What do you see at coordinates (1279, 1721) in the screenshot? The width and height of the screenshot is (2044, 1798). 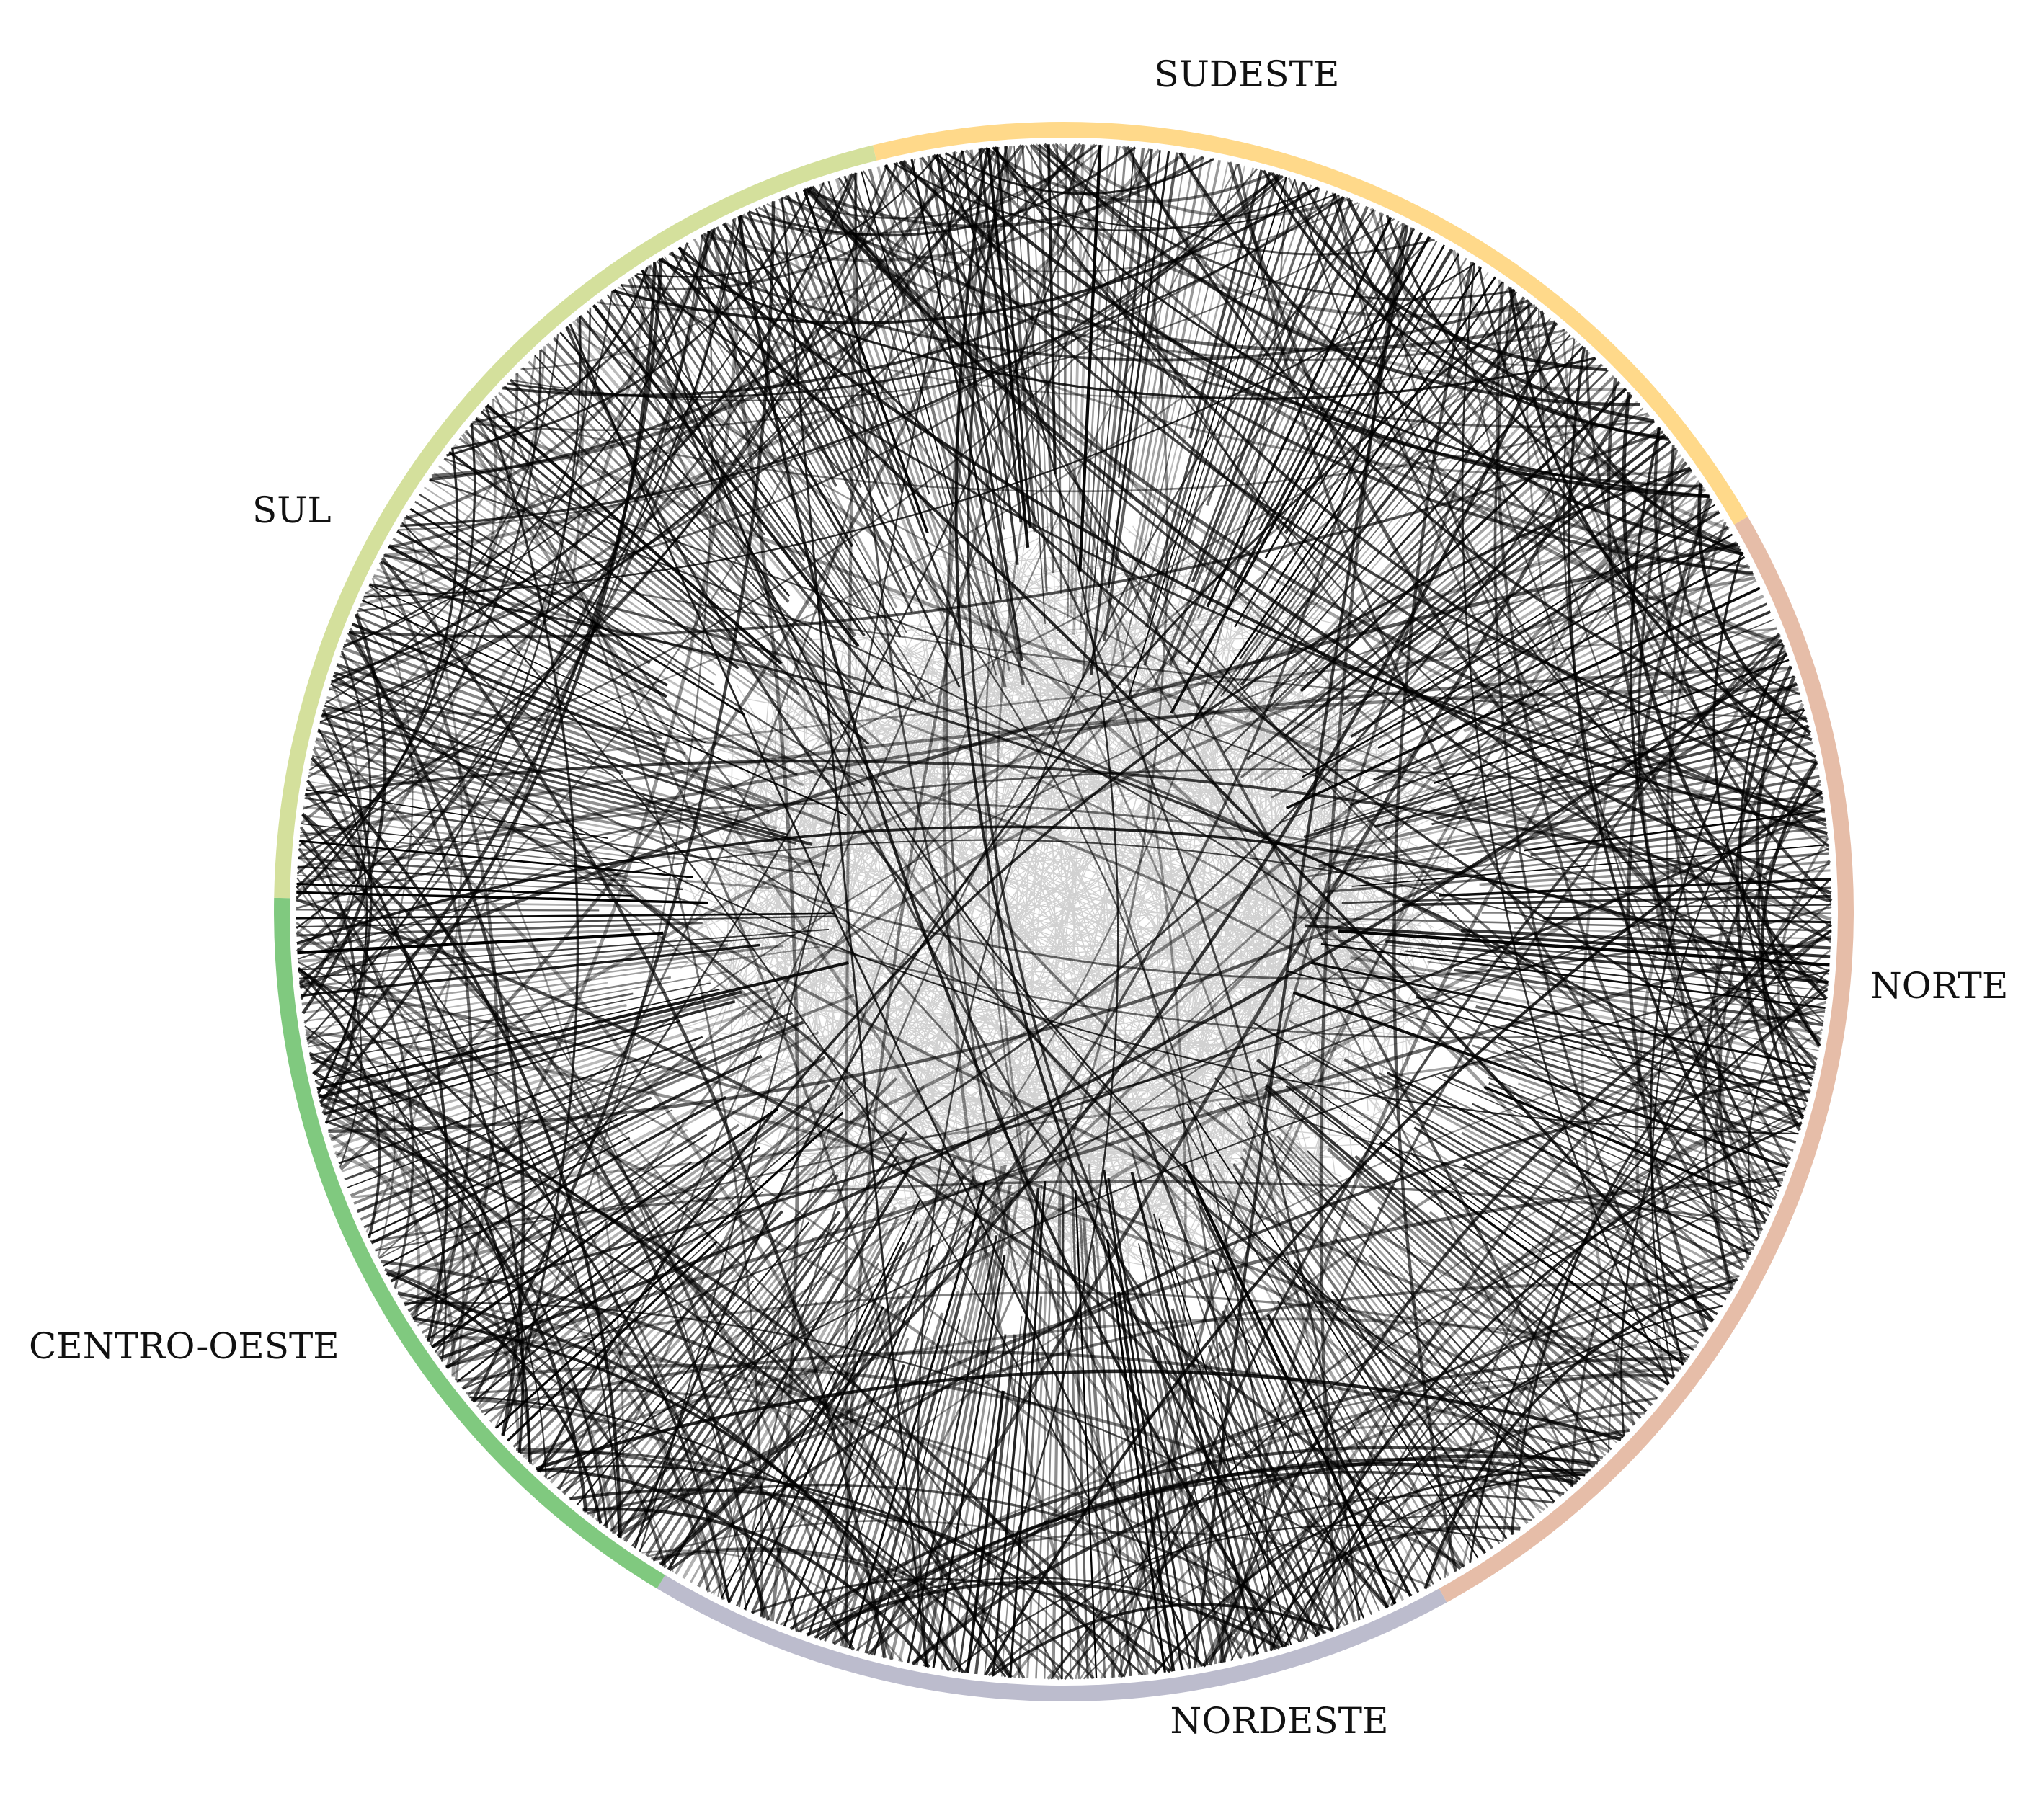 I see `region-label-nordeste: NORDESTE` at bounding box center [1279, 1721].